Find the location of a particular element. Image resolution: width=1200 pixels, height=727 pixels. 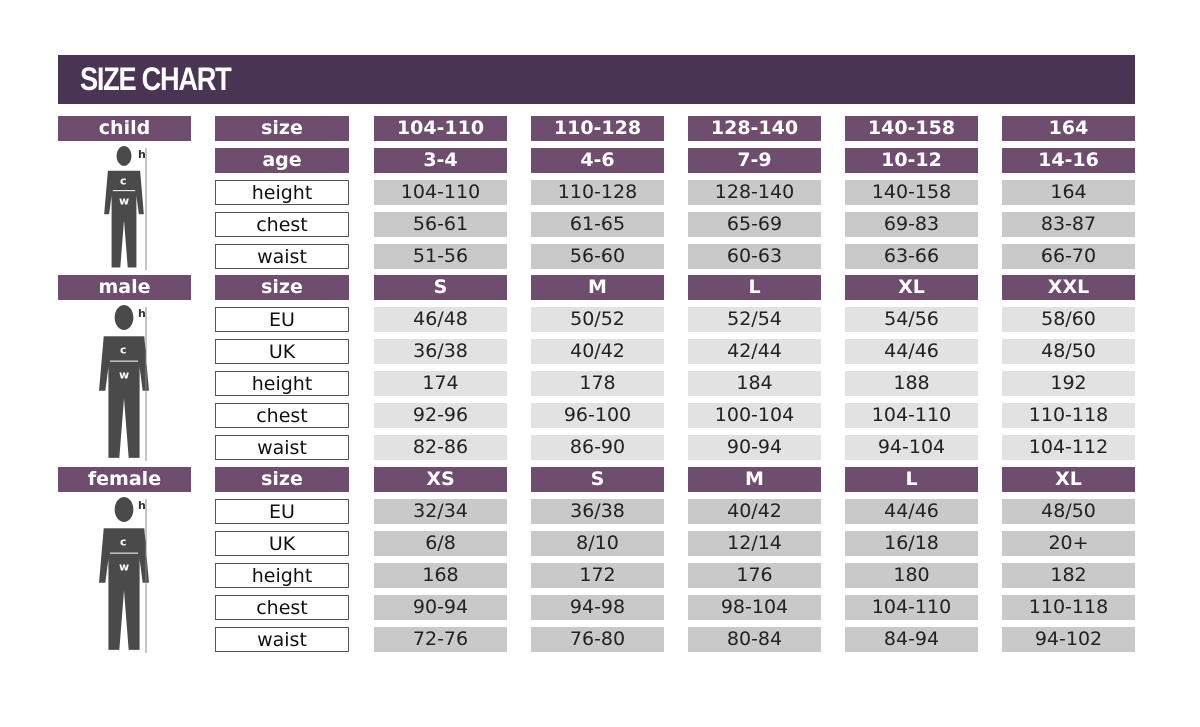

table-cell: 86-90 is located at coordinates (597, 447).